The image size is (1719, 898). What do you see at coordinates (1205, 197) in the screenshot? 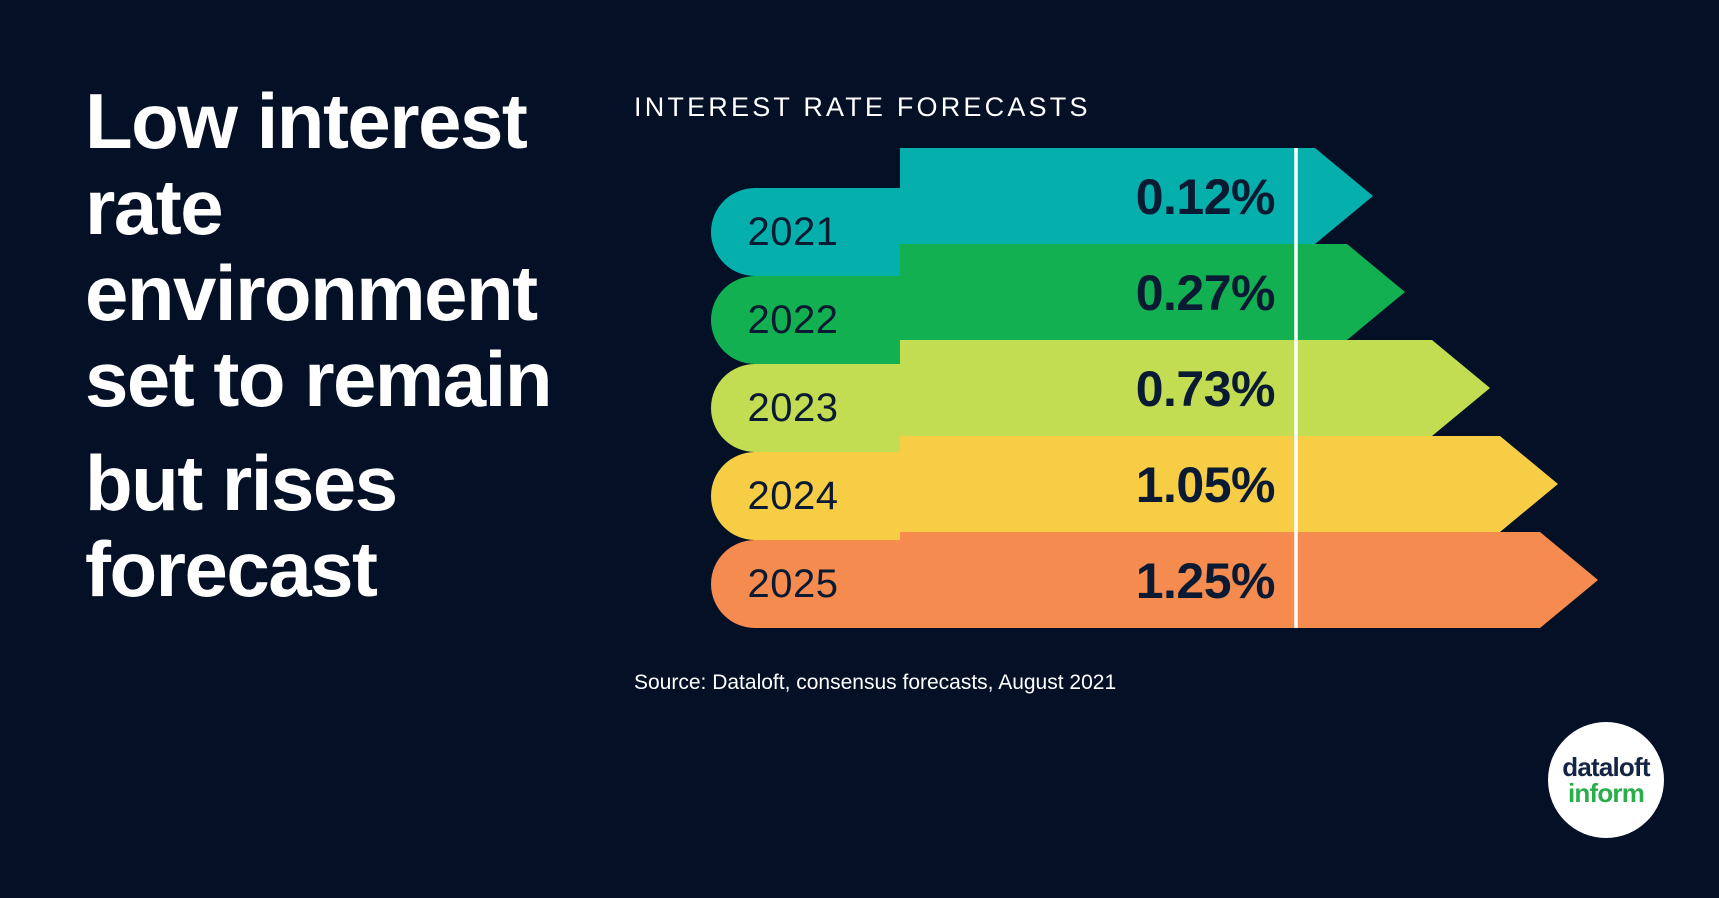
I see `value-label-2021: 0.12%` at bounding box center [1205, 197].